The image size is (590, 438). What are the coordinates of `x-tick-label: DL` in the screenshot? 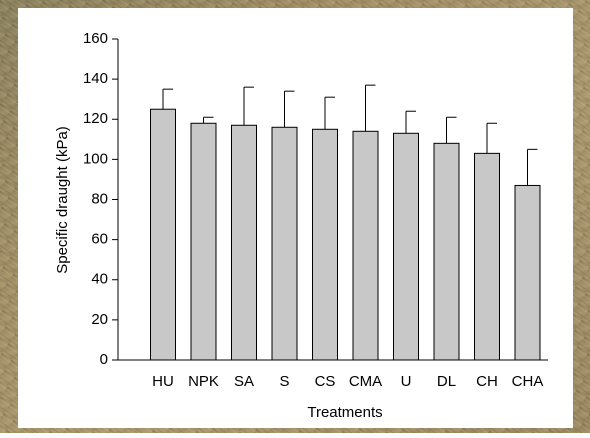 It's located at (446, 381).